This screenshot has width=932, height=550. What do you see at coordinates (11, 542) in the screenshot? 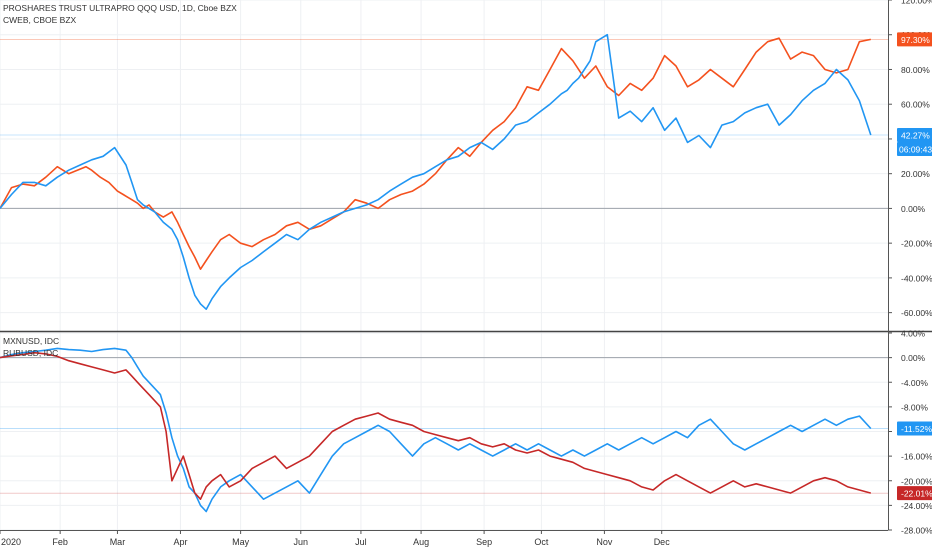
I see `x-tick-label: 2020` at bounding box center [11, 542].